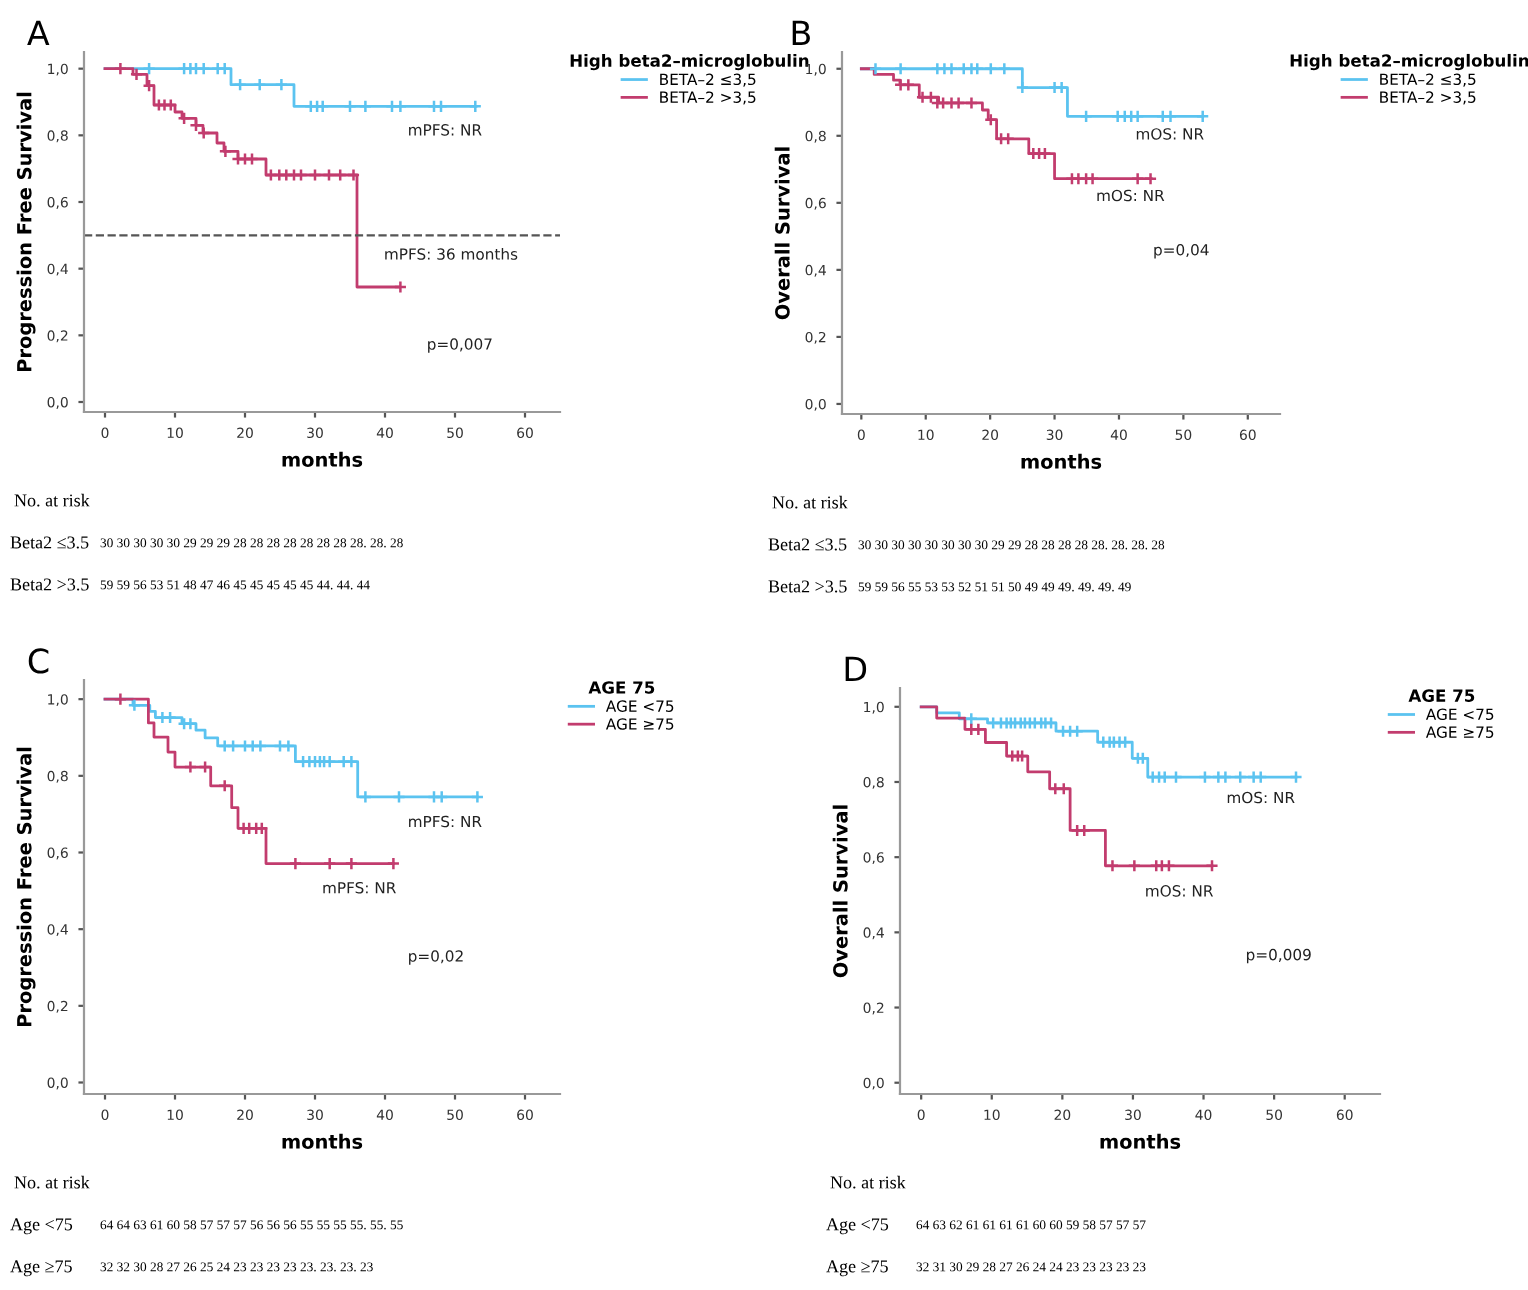 The width and height of the screenshot is (1528, 1290). What do you see at coordinates (801, 33) in the screenshot?
I see `chart-title: B` at bounding box center [801, 33].